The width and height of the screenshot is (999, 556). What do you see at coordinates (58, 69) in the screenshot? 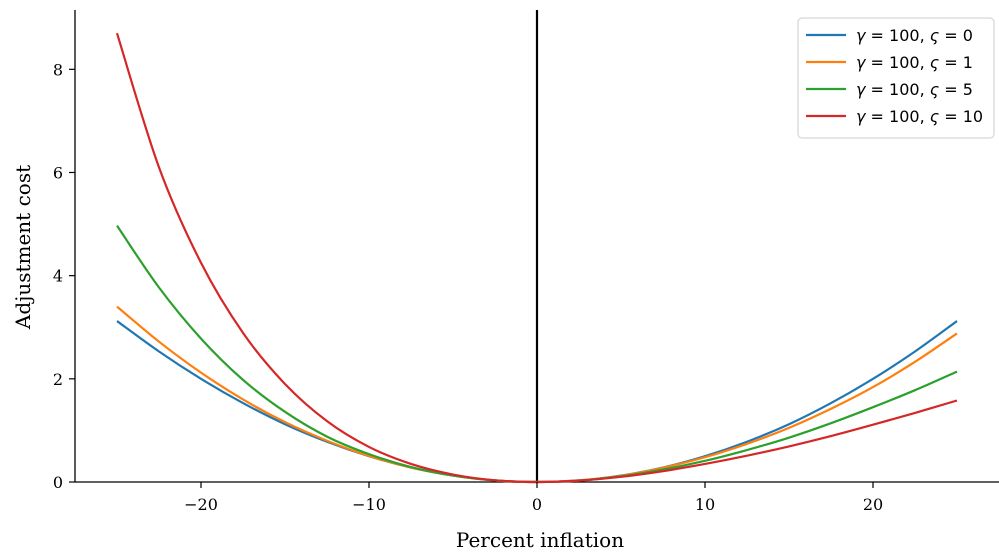
I see `y-tick-label: 8` at bounding box center [58, 69].